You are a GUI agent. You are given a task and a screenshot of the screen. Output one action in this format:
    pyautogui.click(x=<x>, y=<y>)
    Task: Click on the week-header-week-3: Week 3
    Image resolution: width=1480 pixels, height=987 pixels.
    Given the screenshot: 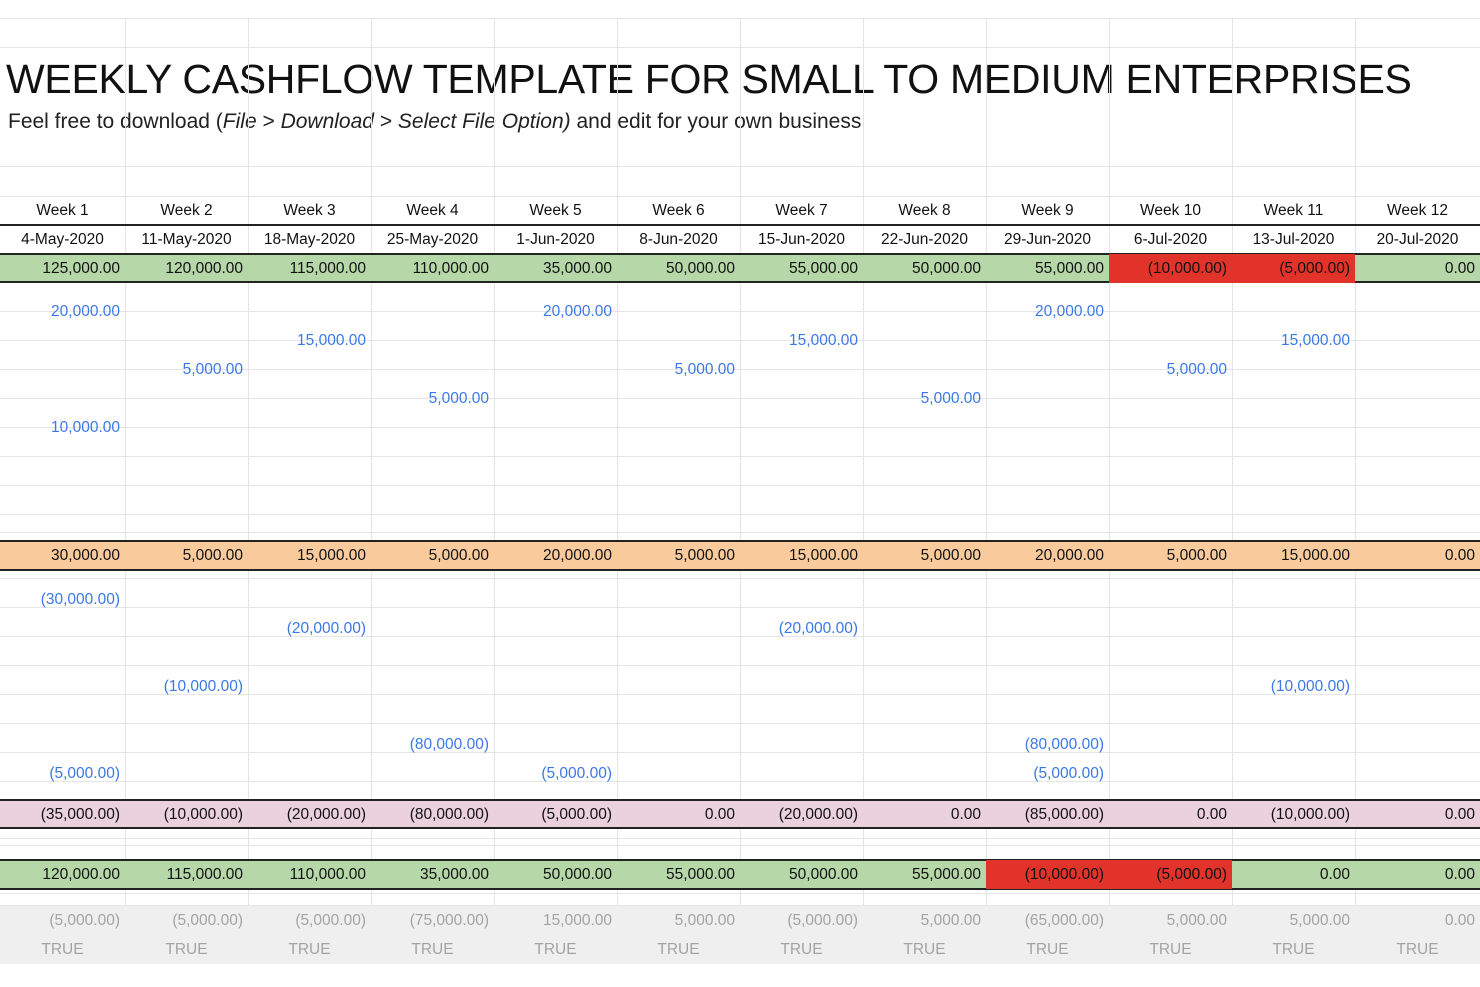 What is the action you would take?
    pyautogui.click(x=309, y=210)
    